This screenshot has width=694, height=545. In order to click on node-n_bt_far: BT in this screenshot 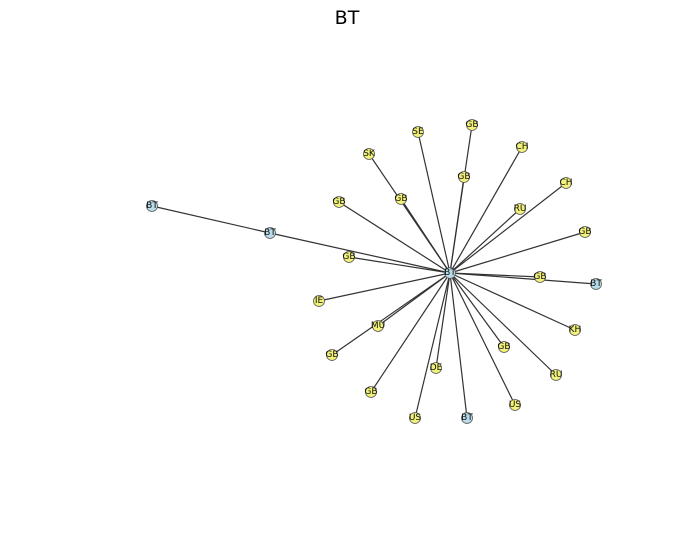, I will do `click(152, 206)`.